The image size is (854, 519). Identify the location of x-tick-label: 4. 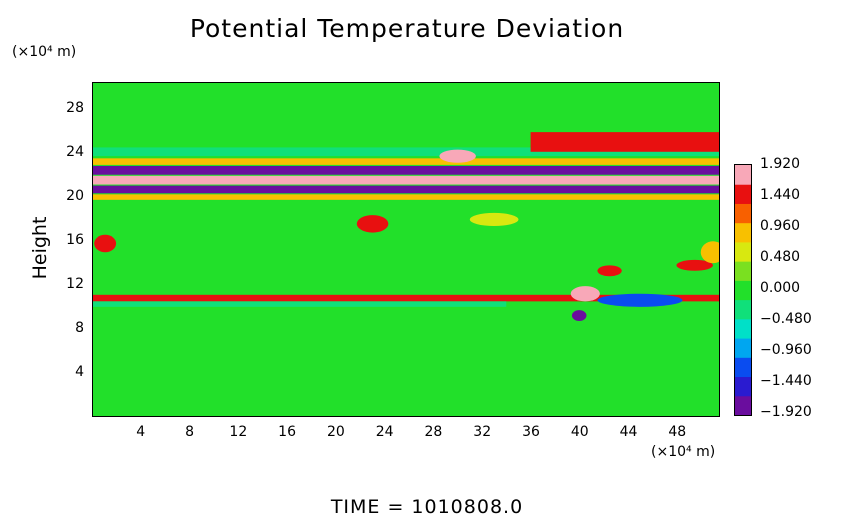
(141, 432).